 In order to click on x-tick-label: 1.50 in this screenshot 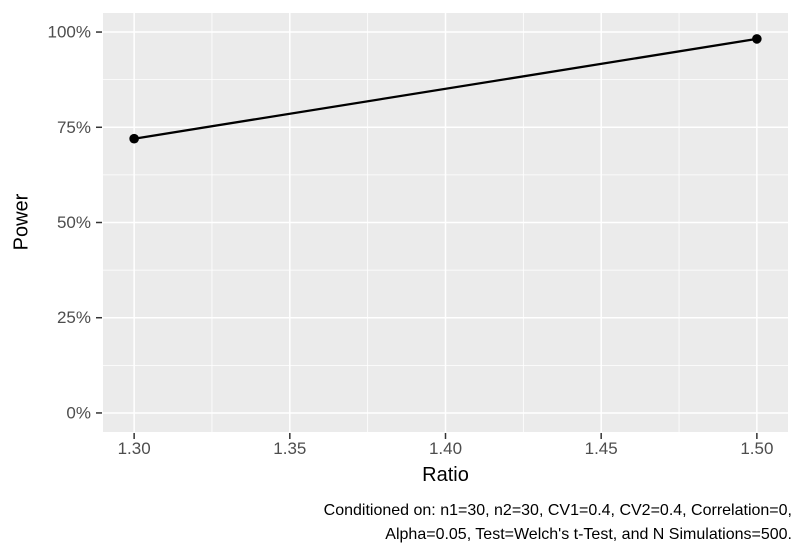, I will do `click(756, 448)`.